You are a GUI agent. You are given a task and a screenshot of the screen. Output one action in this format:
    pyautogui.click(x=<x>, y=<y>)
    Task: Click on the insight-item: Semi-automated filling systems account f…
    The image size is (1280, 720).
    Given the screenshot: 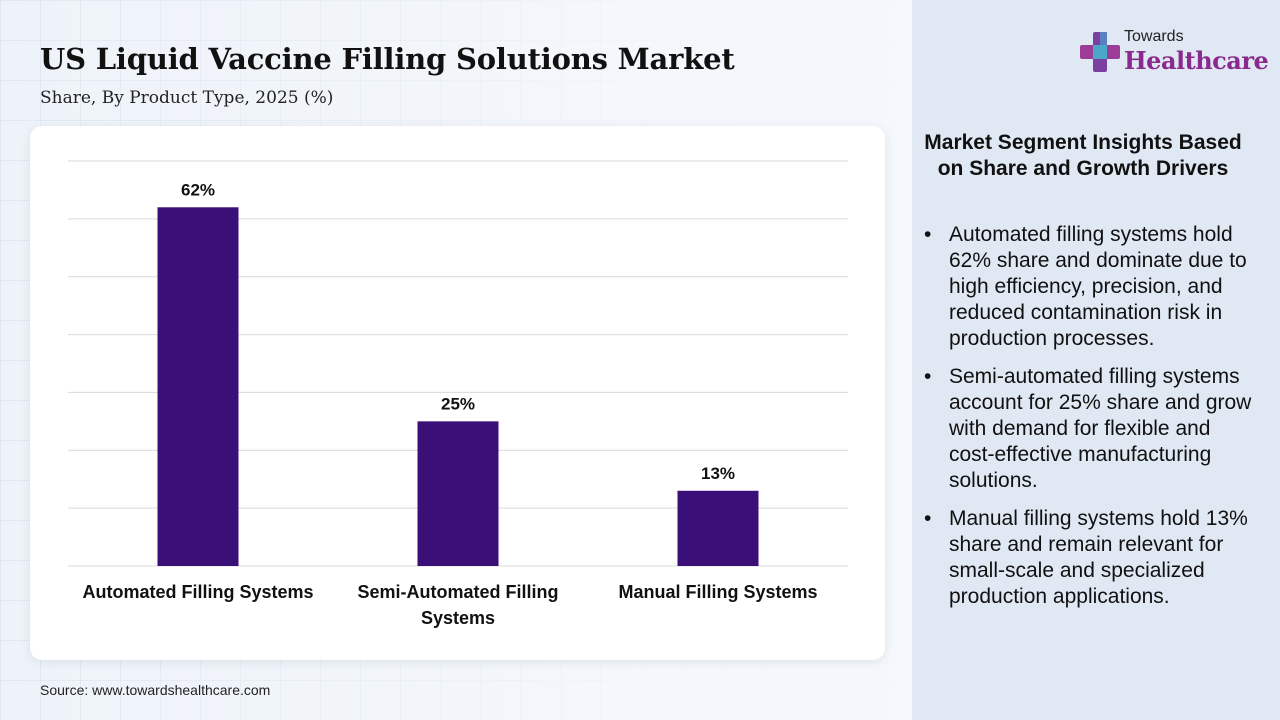 What is the action you would take?
    pyautogui.click(x=1090, y=429)
    